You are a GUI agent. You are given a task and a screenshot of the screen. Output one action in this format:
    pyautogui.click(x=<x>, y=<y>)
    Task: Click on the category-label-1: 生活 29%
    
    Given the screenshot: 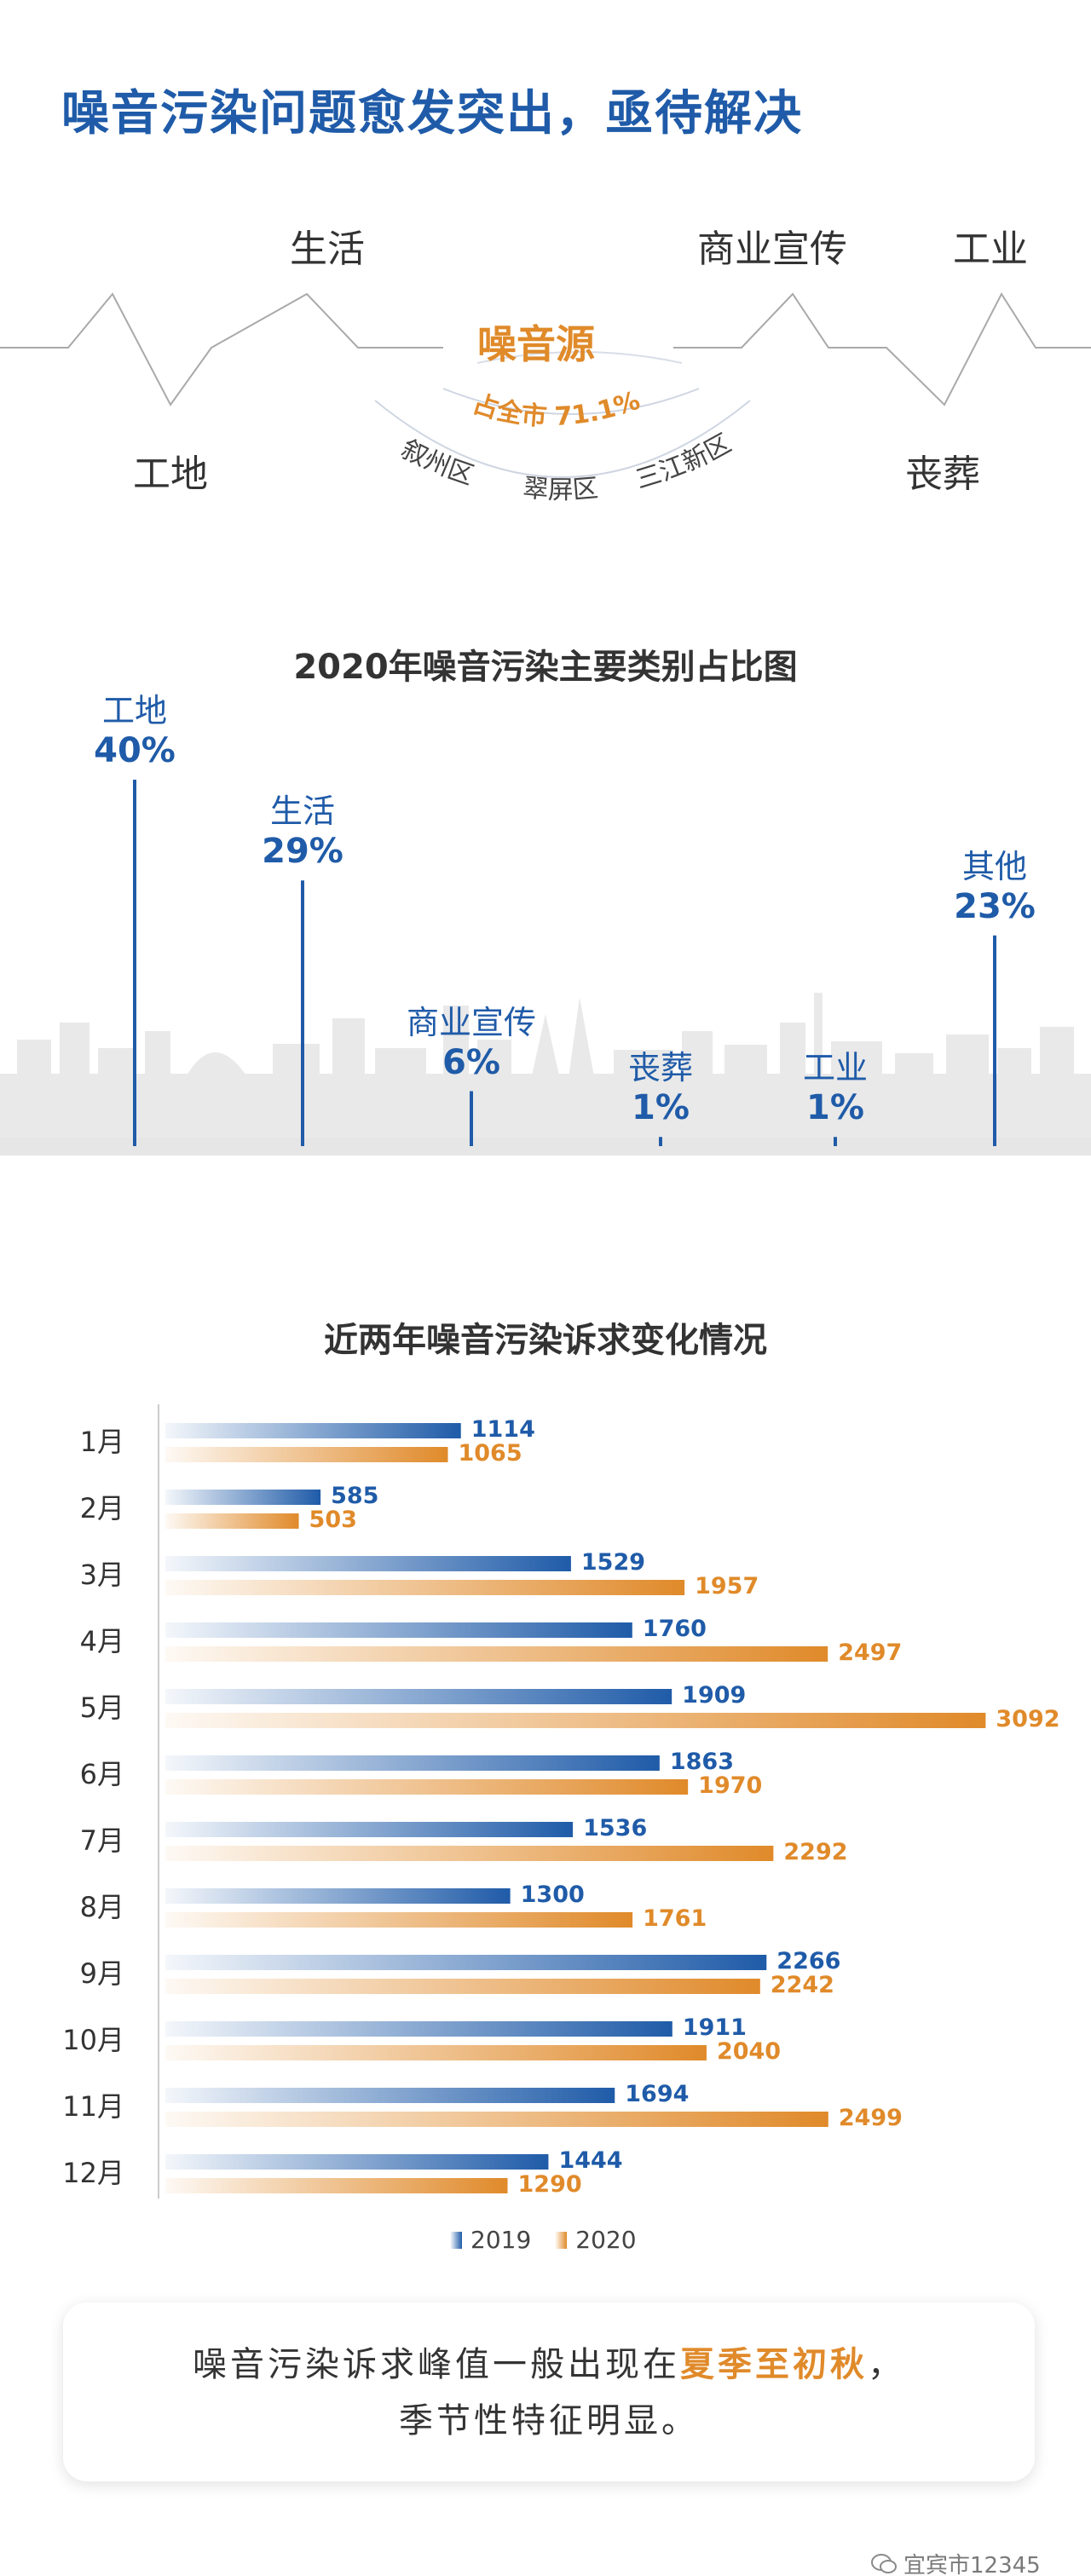 What is the action you would take?
    pyautogui.click(x=302, y=832)
    